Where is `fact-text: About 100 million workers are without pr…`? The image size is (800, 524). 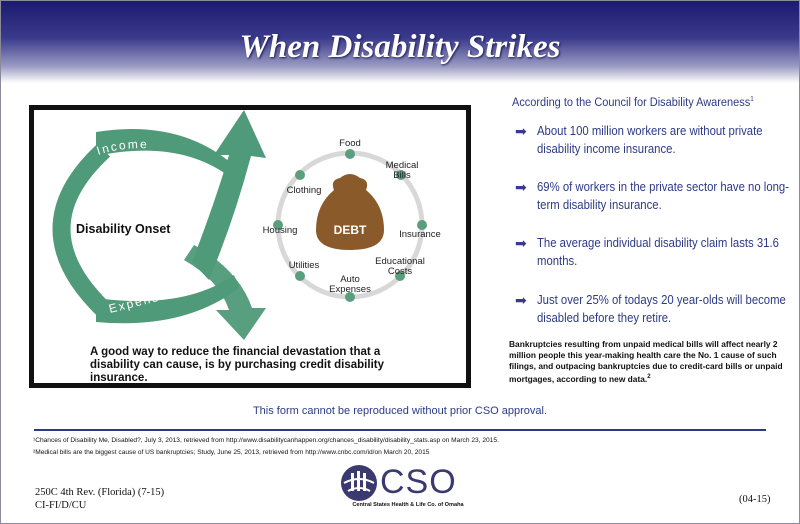
fact-text: About 100 million workers are without pr… is located at coordinates (650, 140).